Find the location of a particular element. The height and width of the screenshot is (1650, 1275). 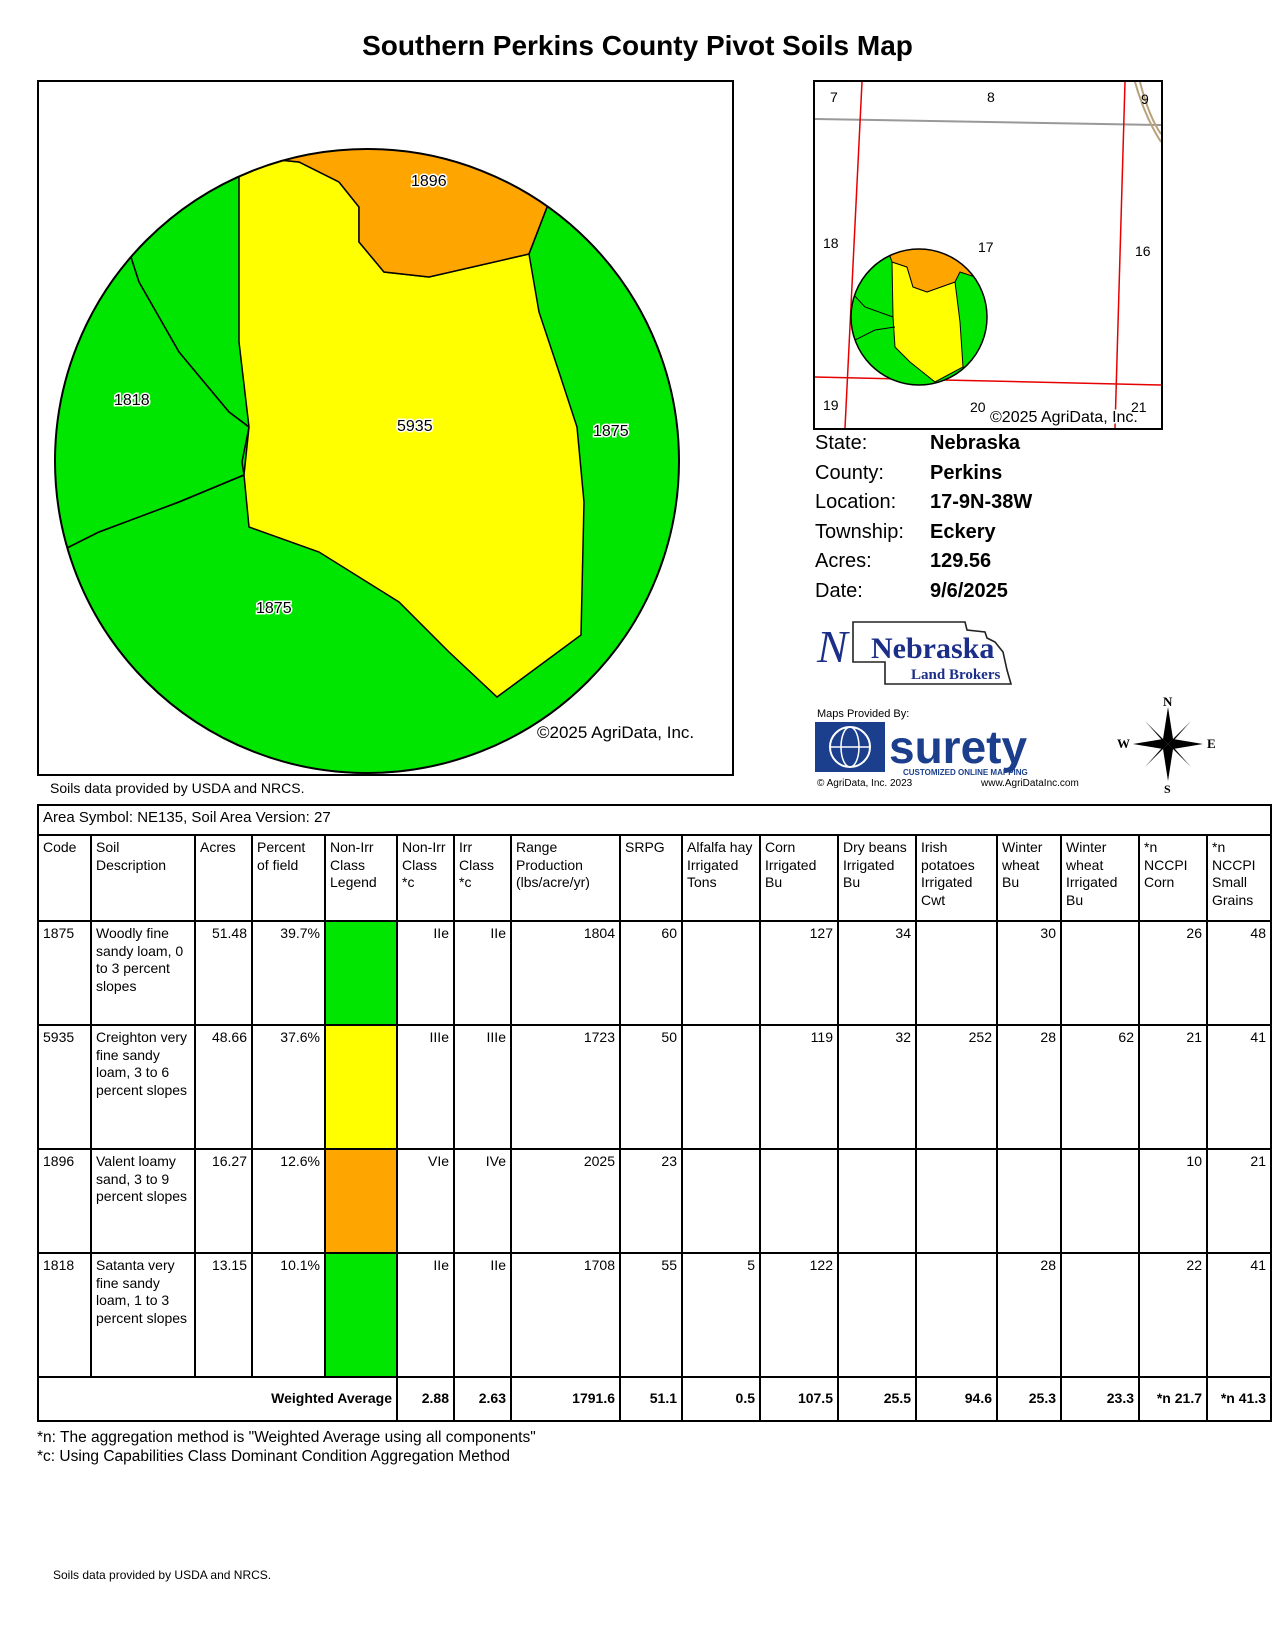

cell-beans: 34 is located at coordinates (877, 973).